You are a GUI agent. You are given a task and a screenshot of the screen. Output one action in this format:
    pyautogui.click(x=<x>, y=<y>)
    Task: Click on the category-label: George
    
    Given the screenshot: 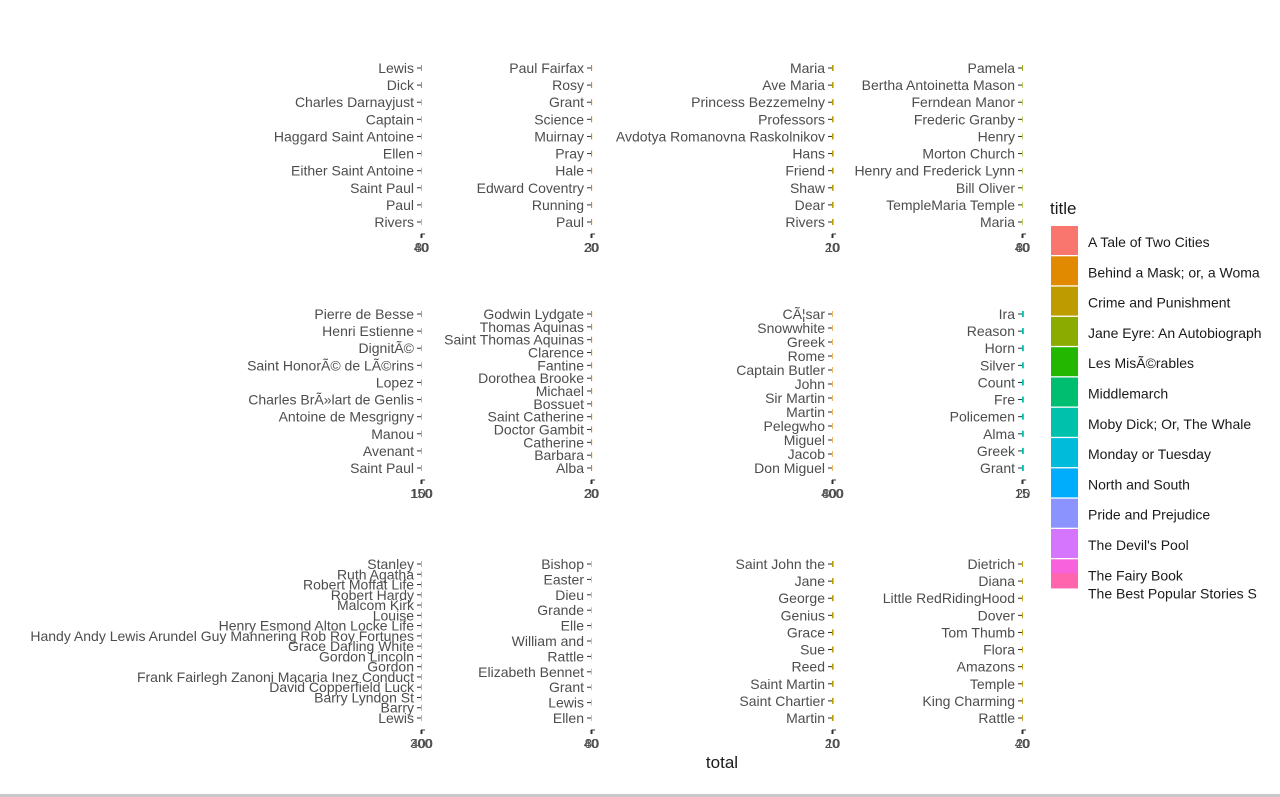 What is the action you would take?
    pyautogui.click(x=801, y=598)
    